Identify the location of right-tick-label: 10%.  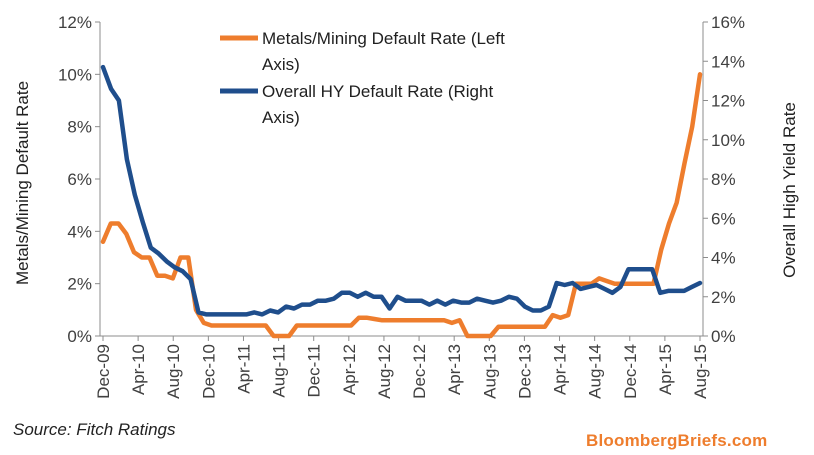
(728, 140).